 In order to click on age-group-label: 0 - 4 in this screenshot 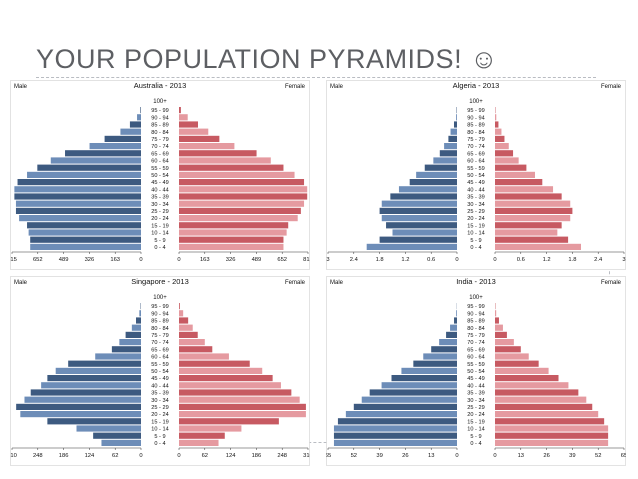, I will do `click(159, 248)`.